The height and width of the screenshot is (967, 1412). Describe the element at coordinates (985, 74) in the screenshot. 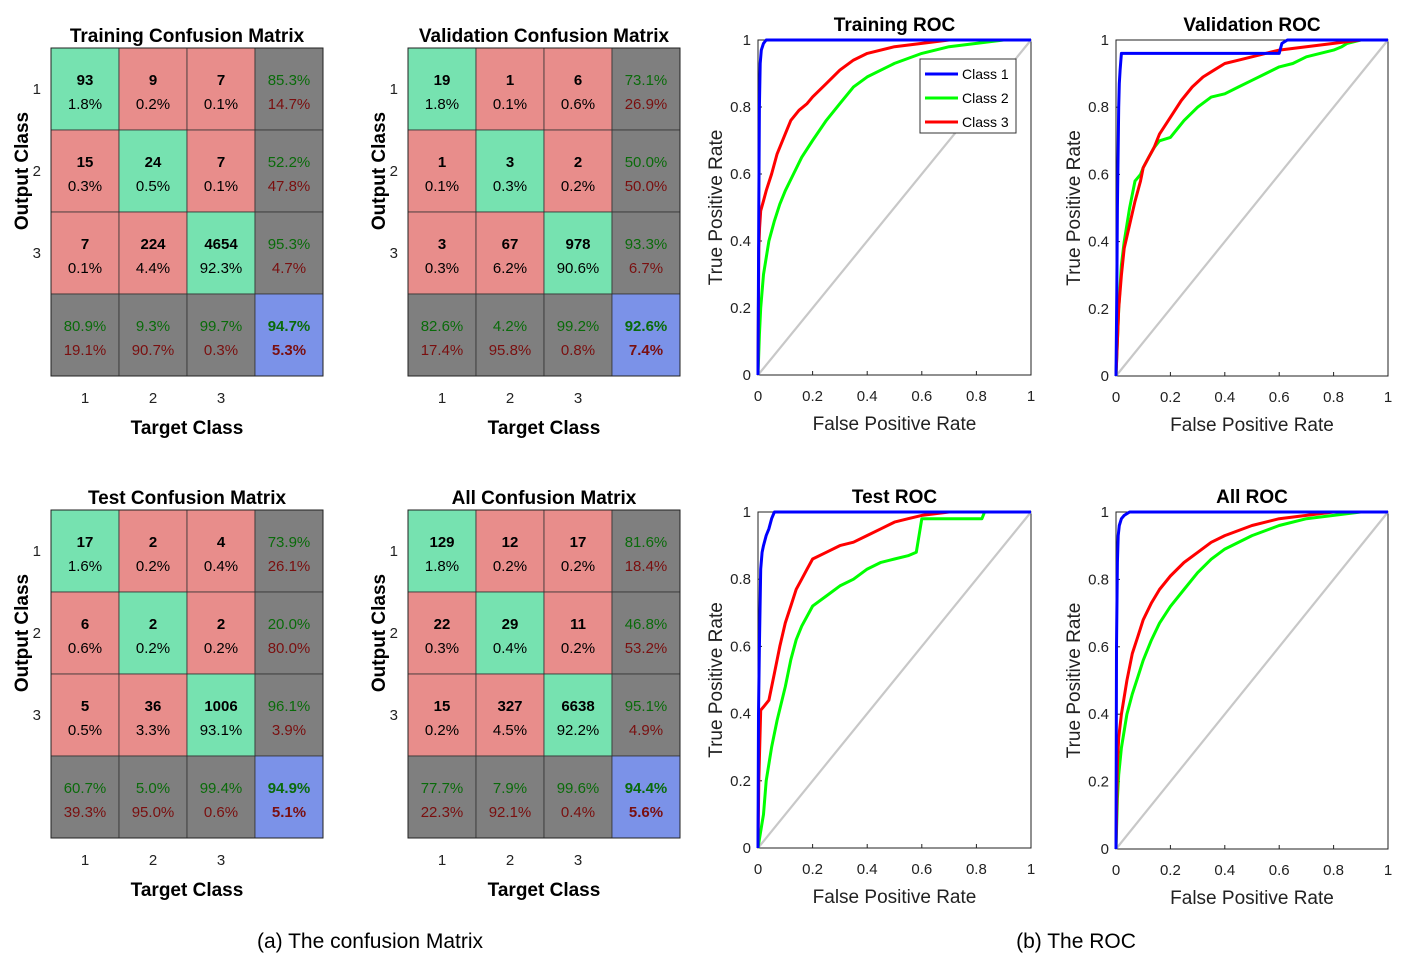

I see `legend-label-1: Class 1` at that location.